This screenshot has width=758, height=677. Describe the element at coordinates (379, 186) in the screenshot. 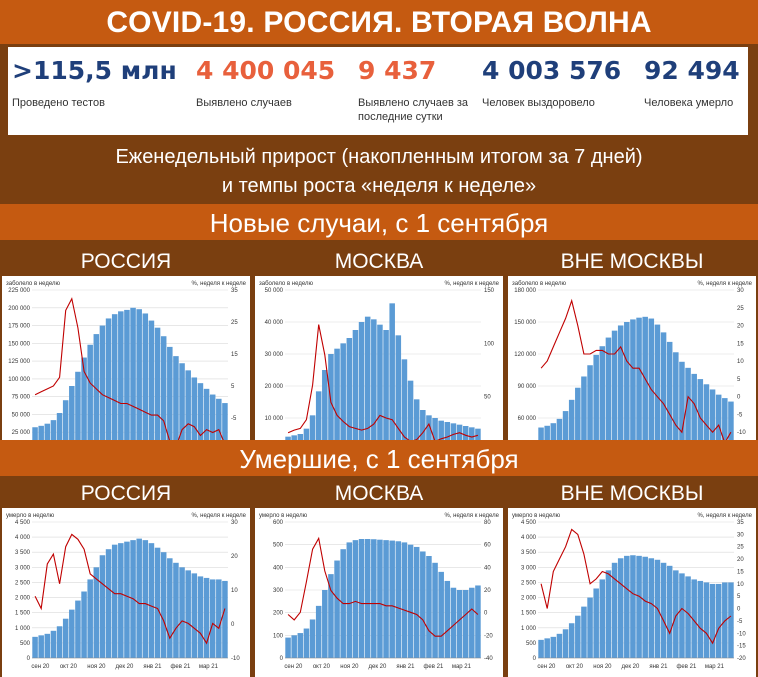

I see `subtitle-line2: и темпы роста «неделя к неделе»` at that location.